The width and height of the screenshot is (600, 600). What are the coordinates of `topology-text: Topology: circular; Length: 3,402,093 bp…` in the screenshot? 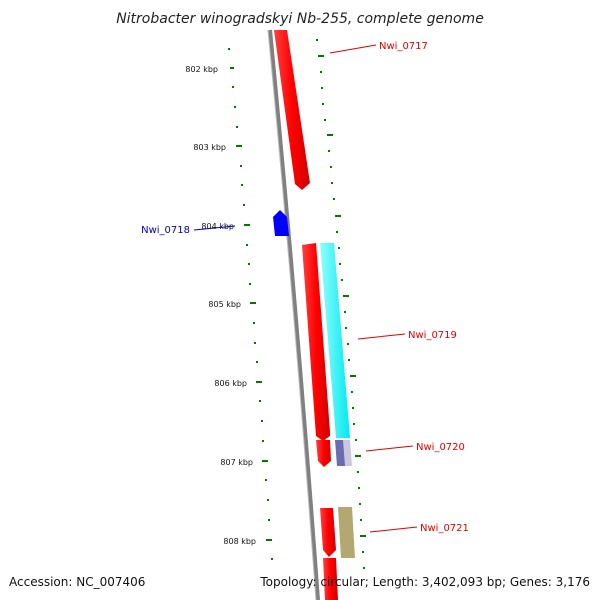 It's located at (424, 582).